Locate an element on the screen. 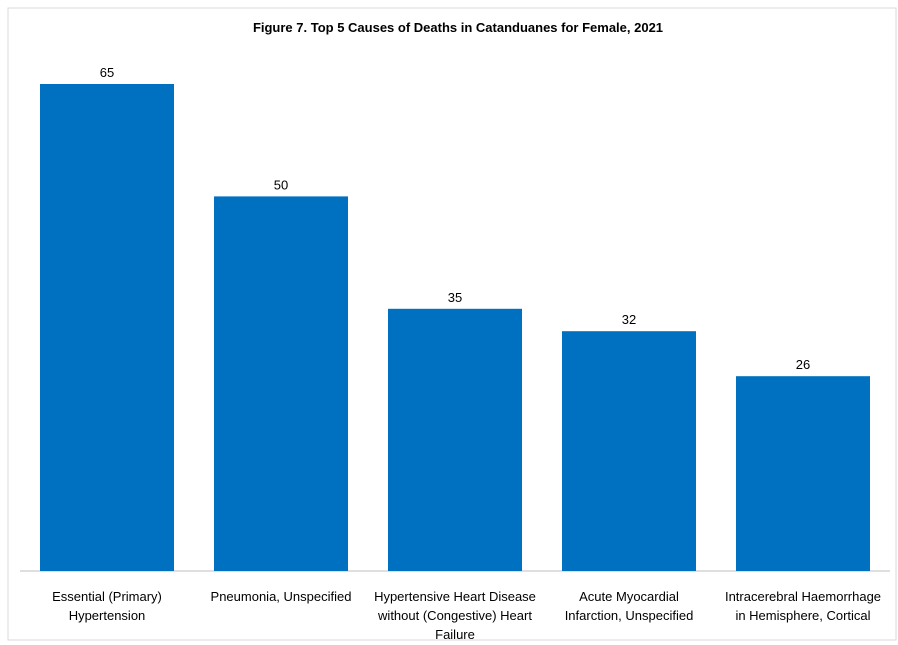  category-label-line: without (Congestive) Heart is located at coordinates (454, 615).